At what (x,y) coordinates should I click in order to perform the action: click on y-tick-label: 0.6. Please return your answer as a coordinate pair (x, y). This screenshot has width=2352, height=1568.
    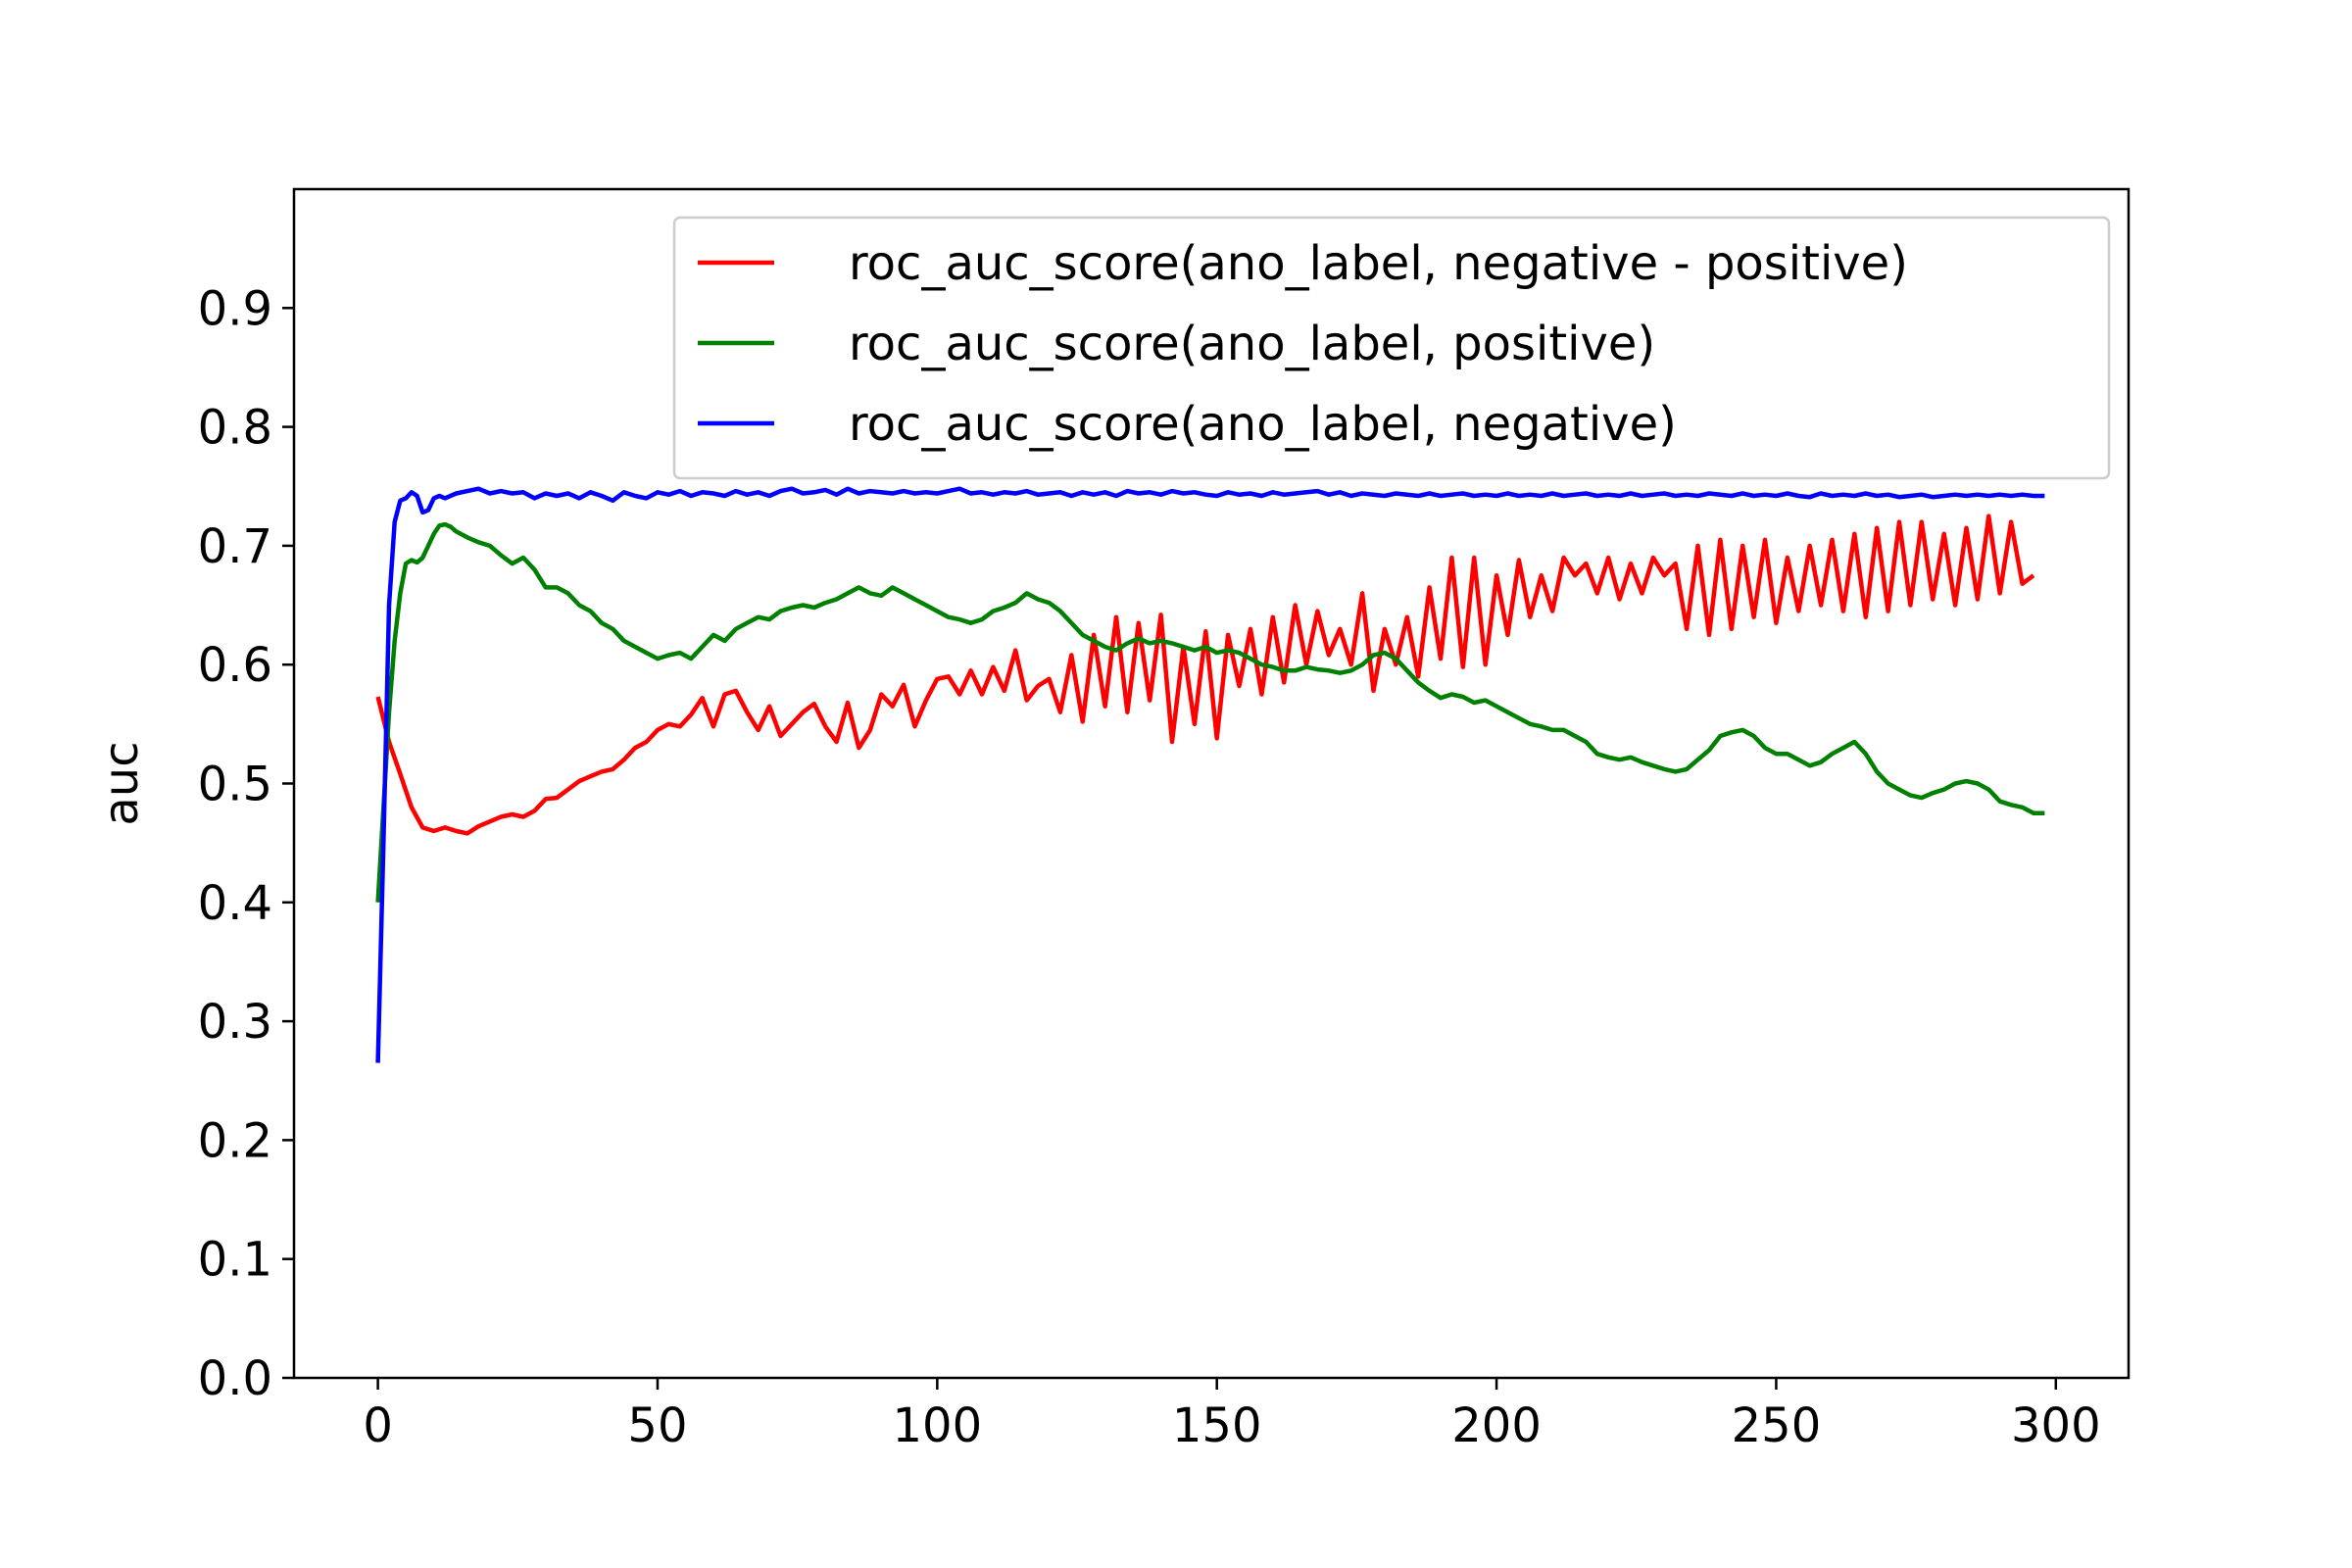
    Looking at the image, I should click on (235, 665).